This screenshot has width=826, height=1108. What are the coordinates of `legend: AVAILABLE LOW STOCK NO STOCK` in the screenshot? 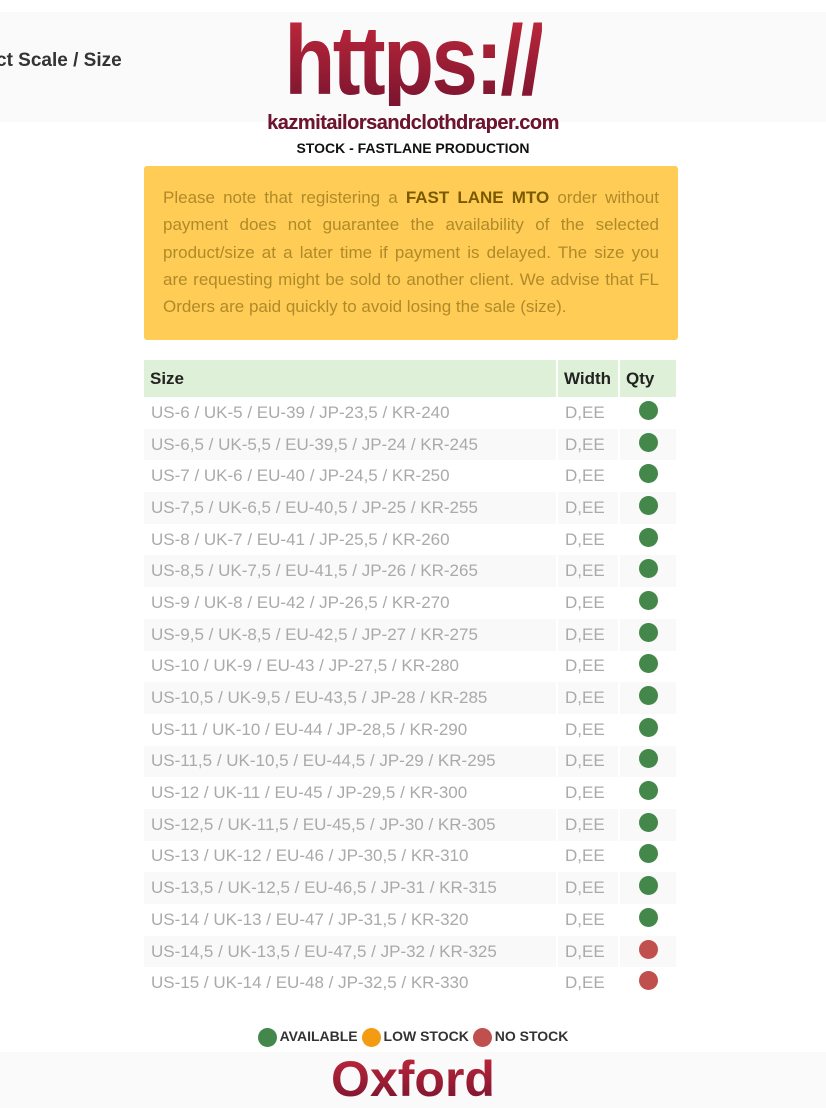 It's located at (413, 1036).